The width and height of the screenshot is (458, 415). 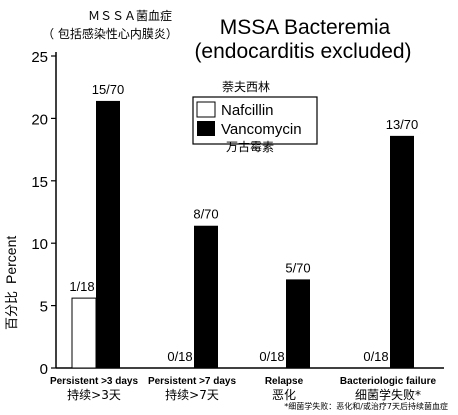 I want to click on x-tick-label: Persistent >7 days, so click(x=192, y=381).